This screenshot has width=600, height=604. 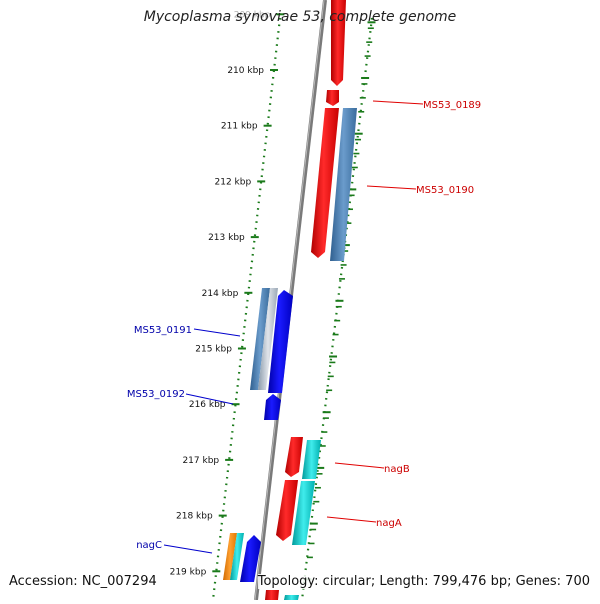 What do you see at coordinates (337, 309) in the screenshot?
I see `ruler-track-outer` at bounding box center [337, 309].